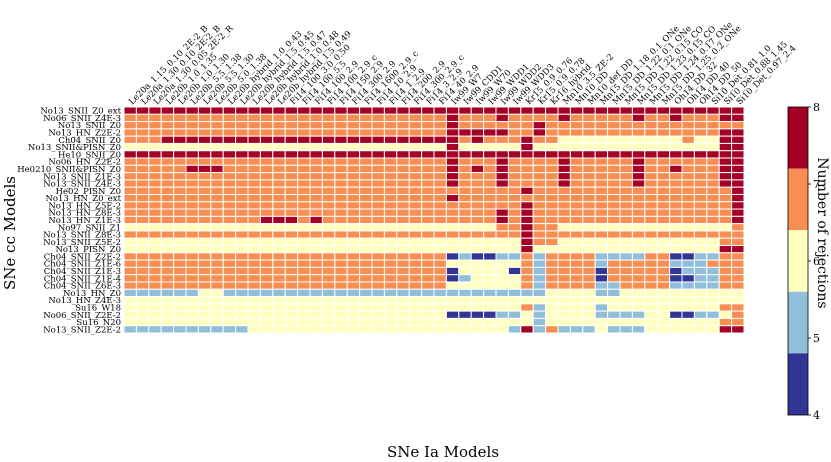  Describe the element at coordinates (82, 287) in the screenshot. I see `y-tick-label: Ch04_SNII_Z6E-3` at that location.